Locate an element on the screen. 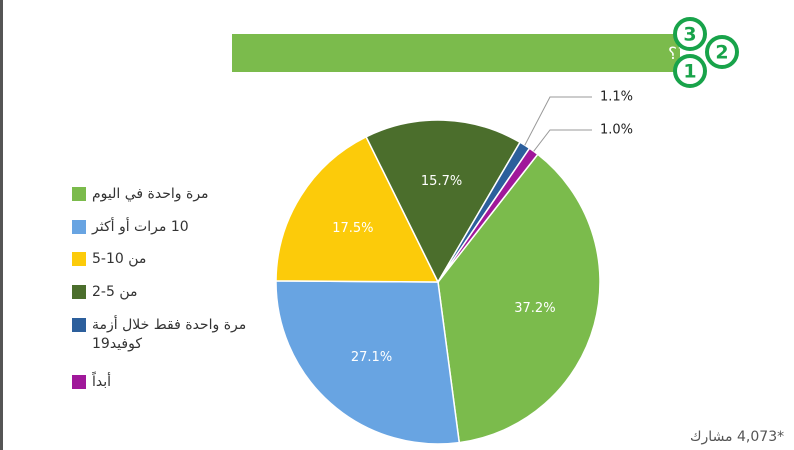 Image resolution: width=794 pixels, height=450 pixels. legend-entry: 10 مرات أو أكثر is located at coordinates (182, 227).